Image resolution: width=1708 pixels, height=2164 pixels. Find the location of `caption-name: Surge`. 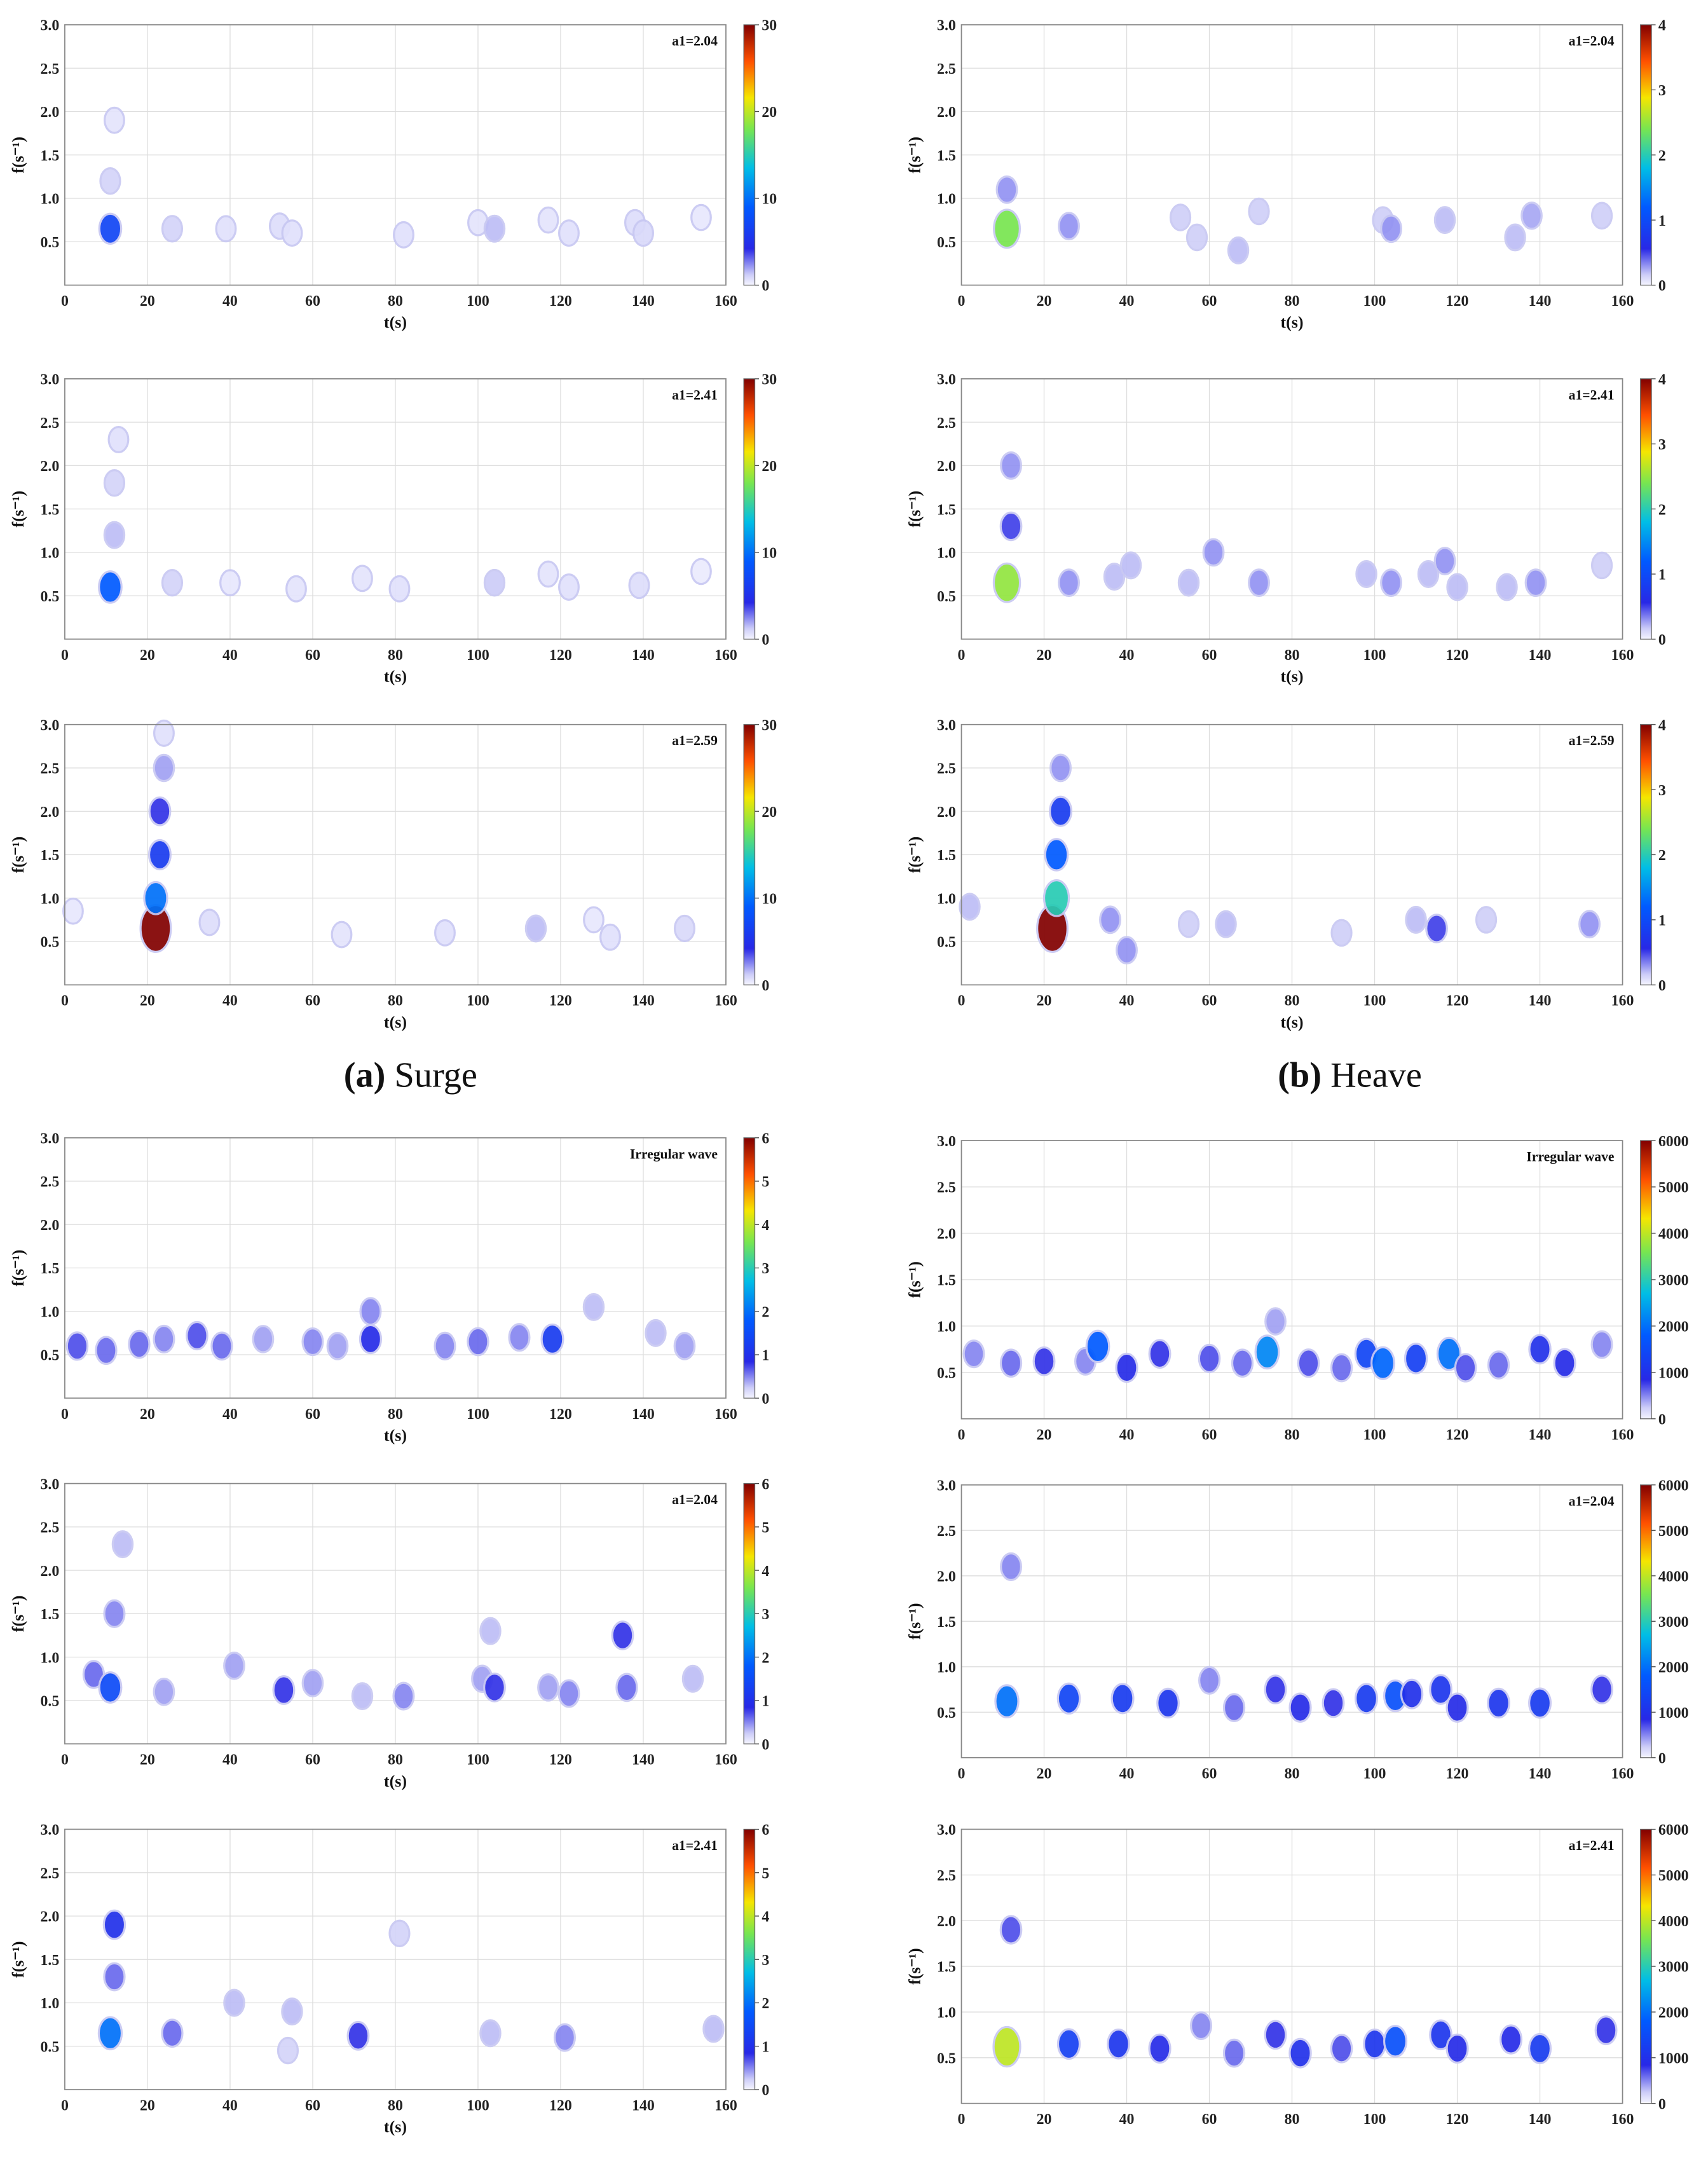

caption-name: Surge is located at coordinates (435, 1075).